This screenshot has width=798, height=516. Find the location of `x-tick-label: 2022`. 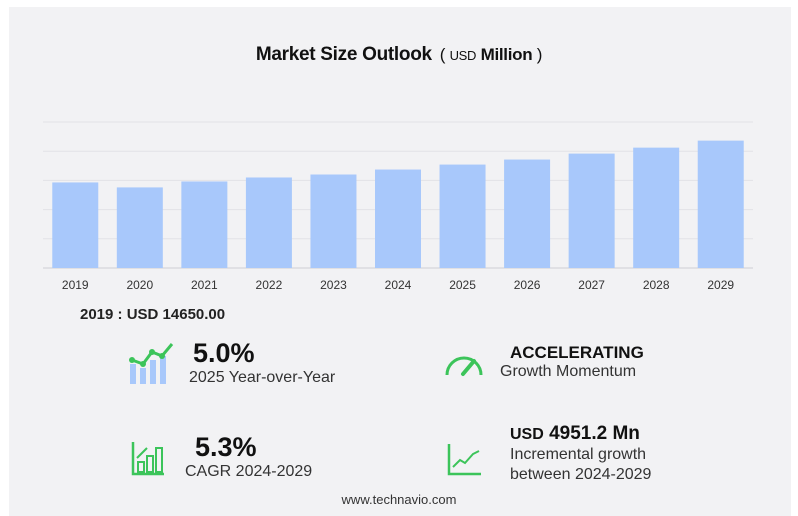

x-tick-label: 2022 is located at coordinates (269, 285).